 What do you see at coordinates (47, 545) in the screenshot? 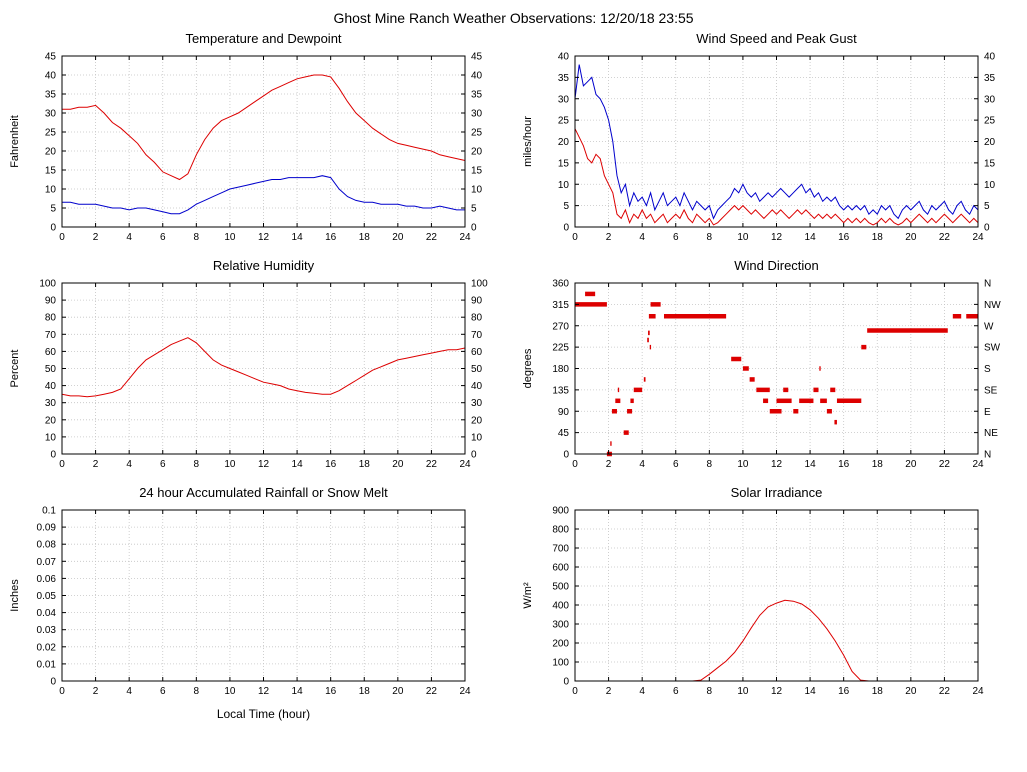
I see `svg-text: 0.08` at bounding box center [47, 545].